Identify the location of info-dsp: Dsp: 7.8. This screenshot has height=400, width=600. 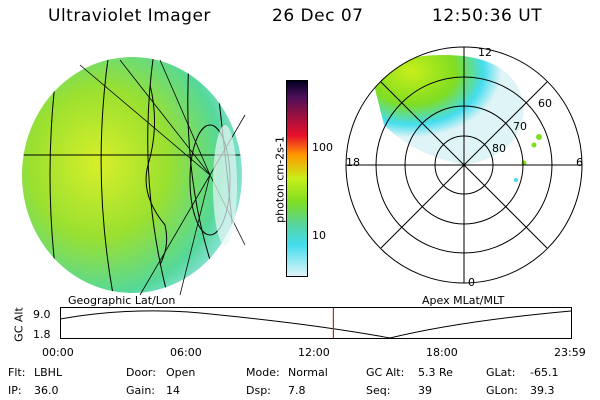
(276, 390).